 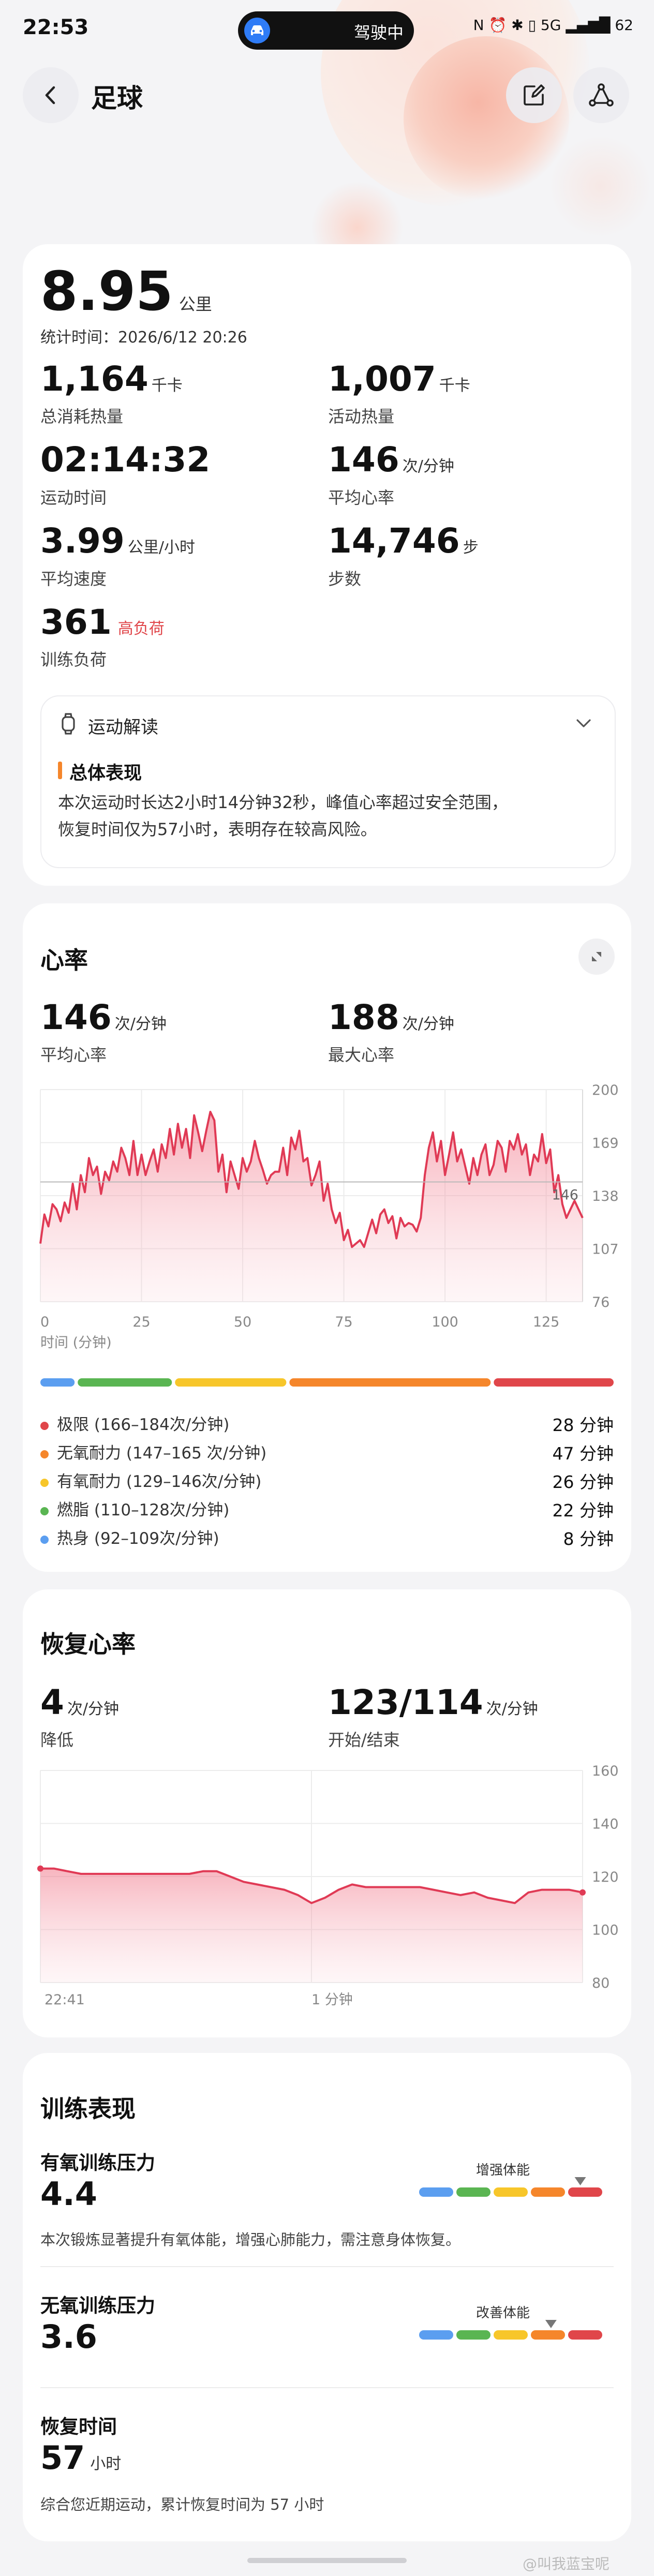 I want to click on back-button, so click(x=51, y=95).